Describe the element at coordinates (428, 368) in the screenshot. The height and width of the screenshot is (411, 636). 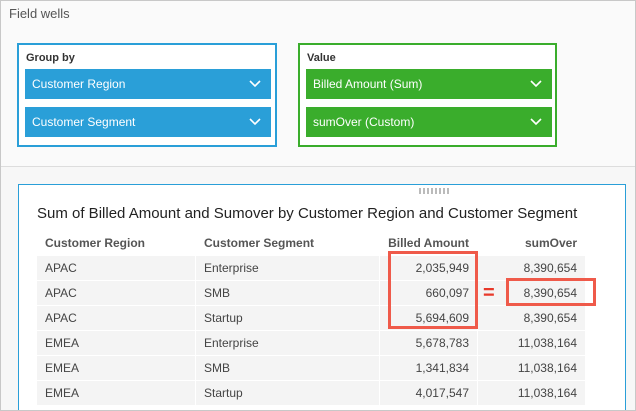
I see `table-cell: 1,341,834` at that location.